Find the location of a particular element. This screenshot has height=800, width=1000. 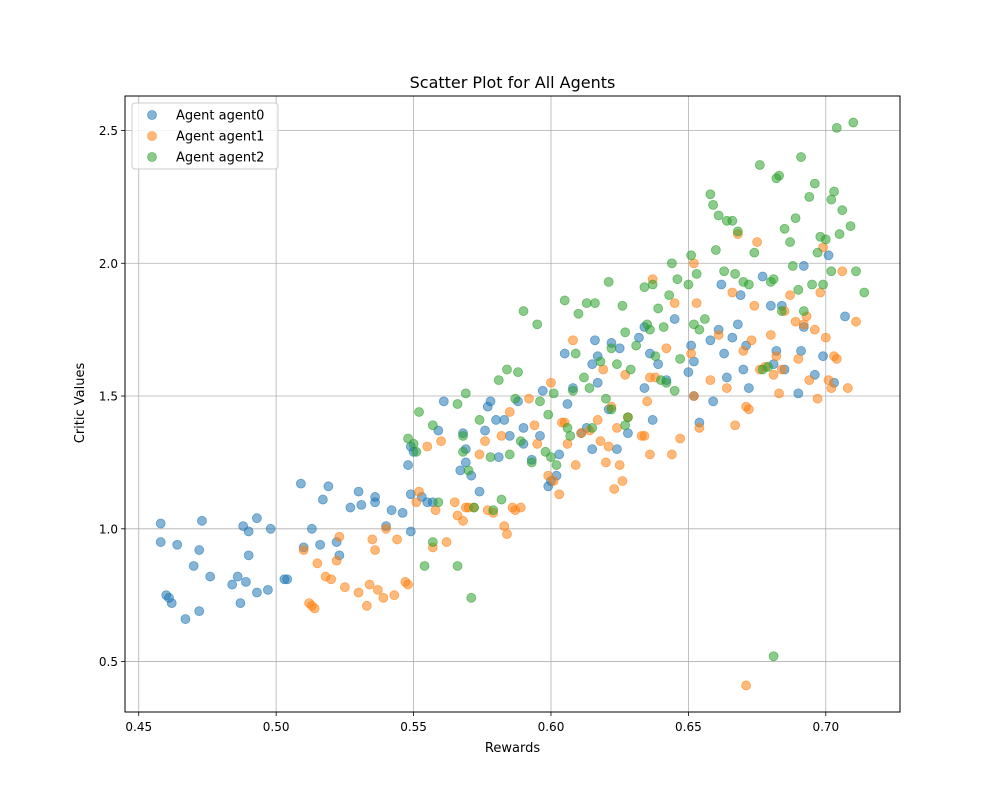

x-tick-label: 0.50 is located at coordinates (276, 727).